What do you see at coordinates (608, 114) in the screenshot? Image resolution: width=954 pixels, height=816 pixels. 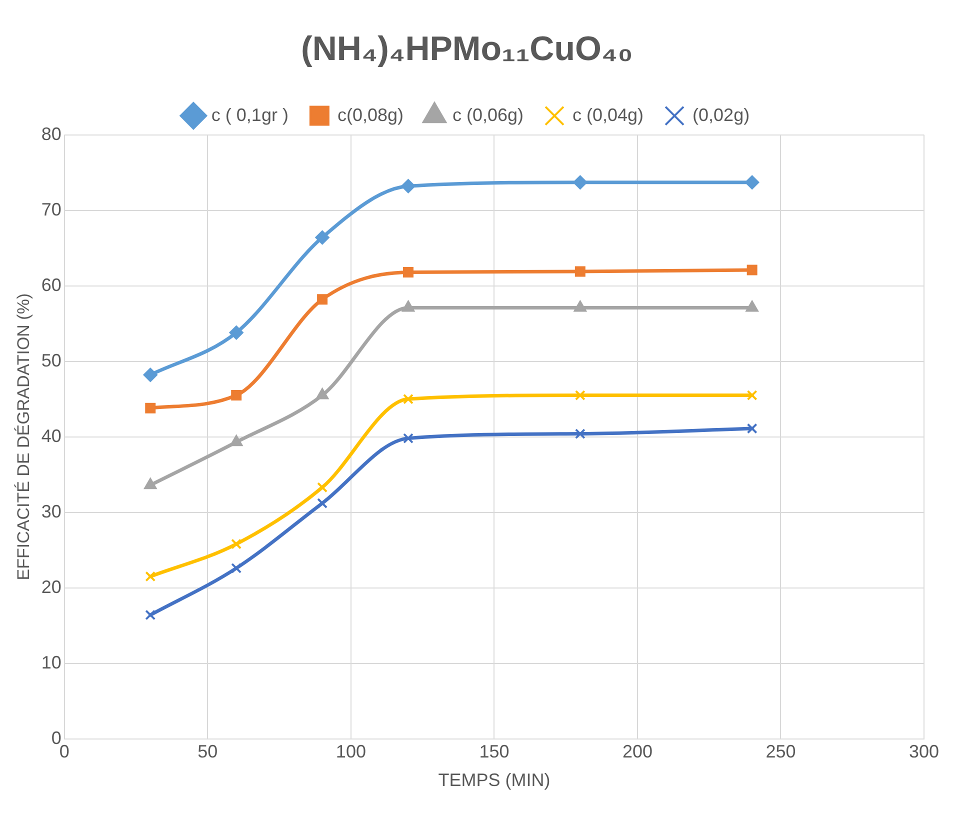 I see `legend-label: c (0,04g)` at bounding box center [608, 114].